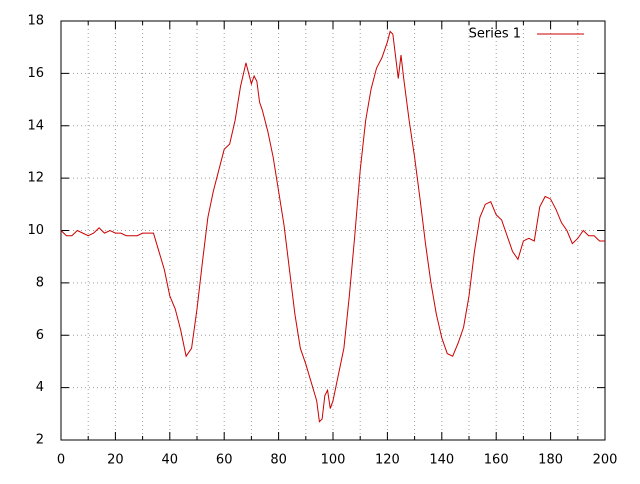 The height and width of the screenshot is (484, 640). Describe the element at coordinates (40, 387) in the screenshot. I see `y-tick-label: 4` at that location.